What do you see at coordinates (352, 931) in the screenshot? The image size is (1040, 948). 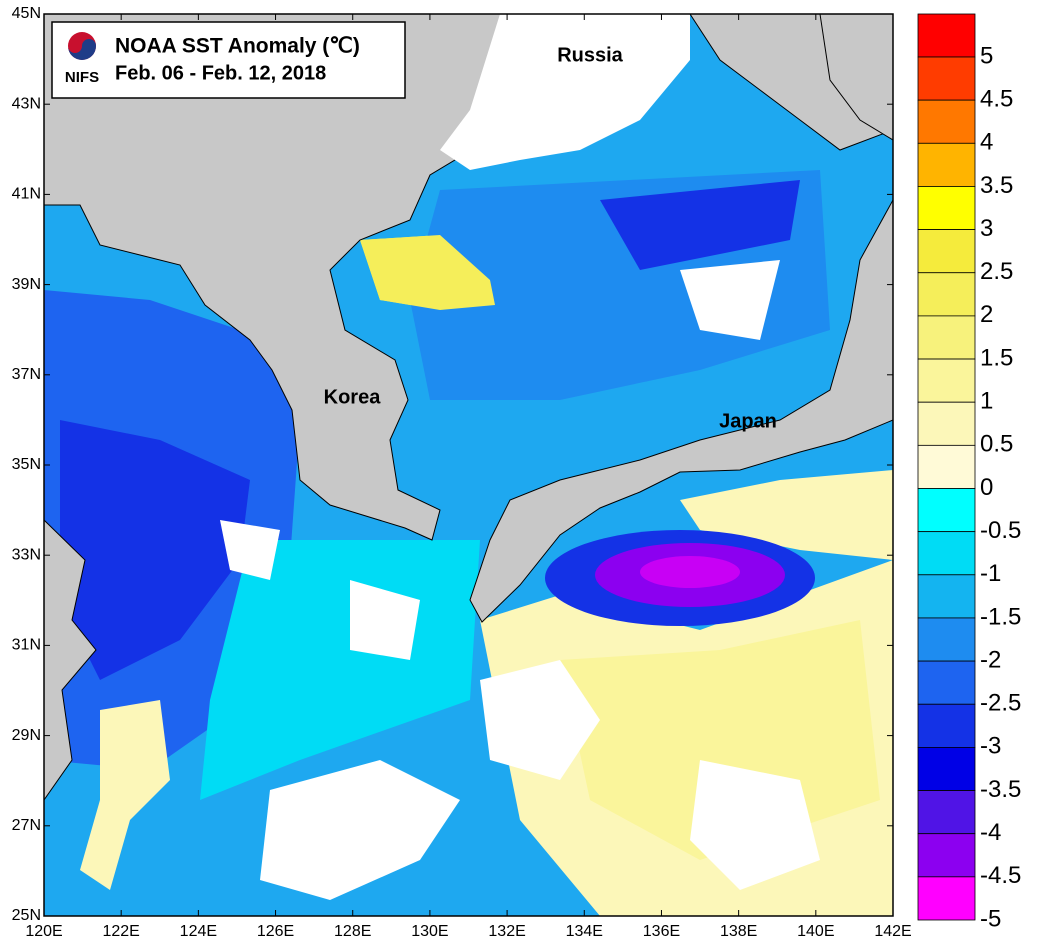 I see `x-tick-label: 128E` at bounding box center [352, 931].